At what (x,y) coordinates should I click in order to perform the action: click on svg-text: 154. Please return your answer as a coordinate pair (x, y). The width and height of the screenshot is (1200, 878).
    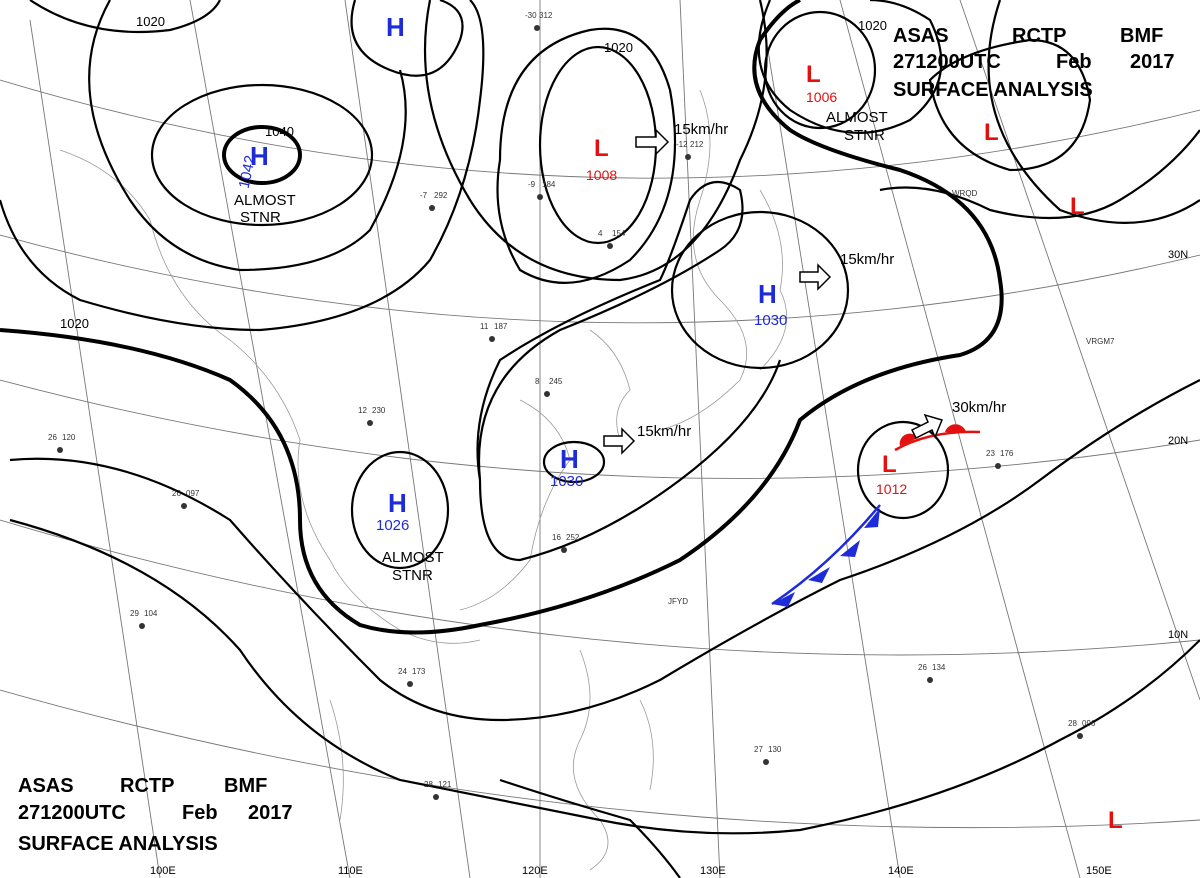
    Looking at the image, I should click on (619, 233).